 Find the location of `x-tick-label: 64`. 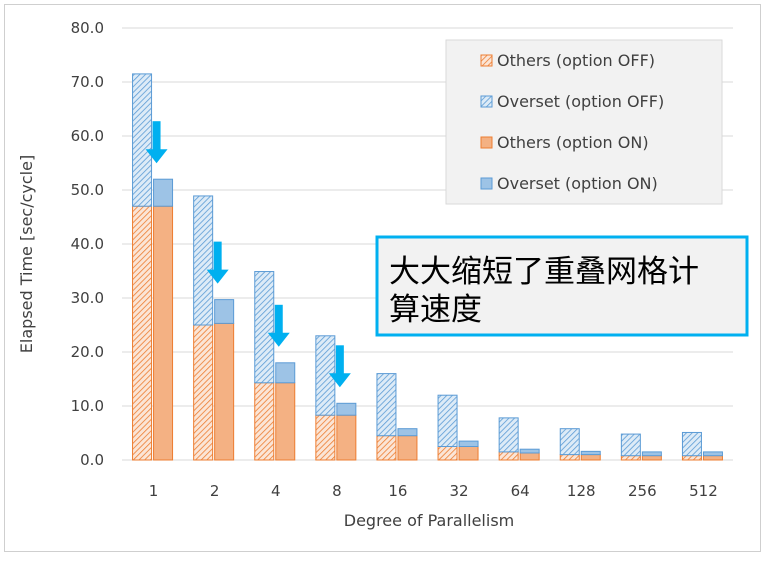

x-tick-label: 64 is located at coordinates (520, 491).